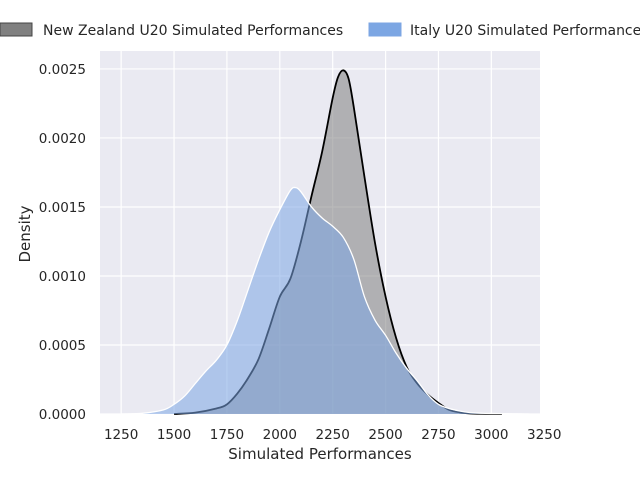 The width and height of the screenshot is (640, 480). I want to click on x-tick-label: 2250, so click(333, 435).